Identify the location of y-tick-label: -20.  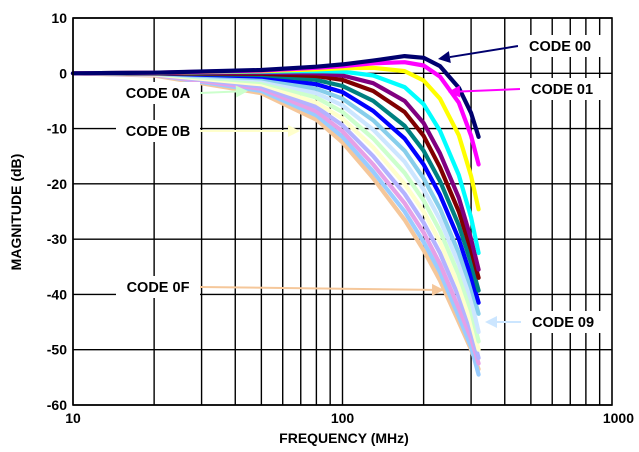
(57, 184).